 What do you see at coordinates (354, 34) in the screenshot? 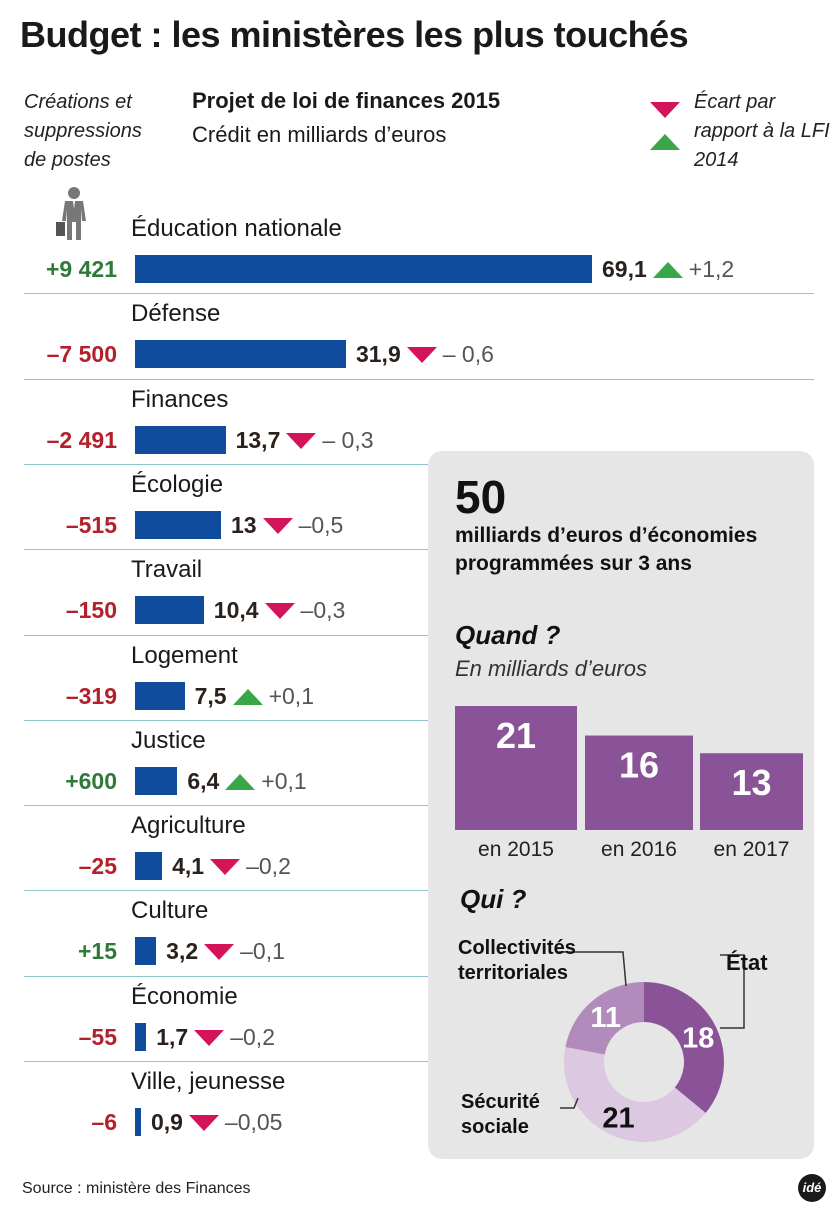
I see `page-title: Budget : les ministères les plus touchés` at bounding box center [354, 34].